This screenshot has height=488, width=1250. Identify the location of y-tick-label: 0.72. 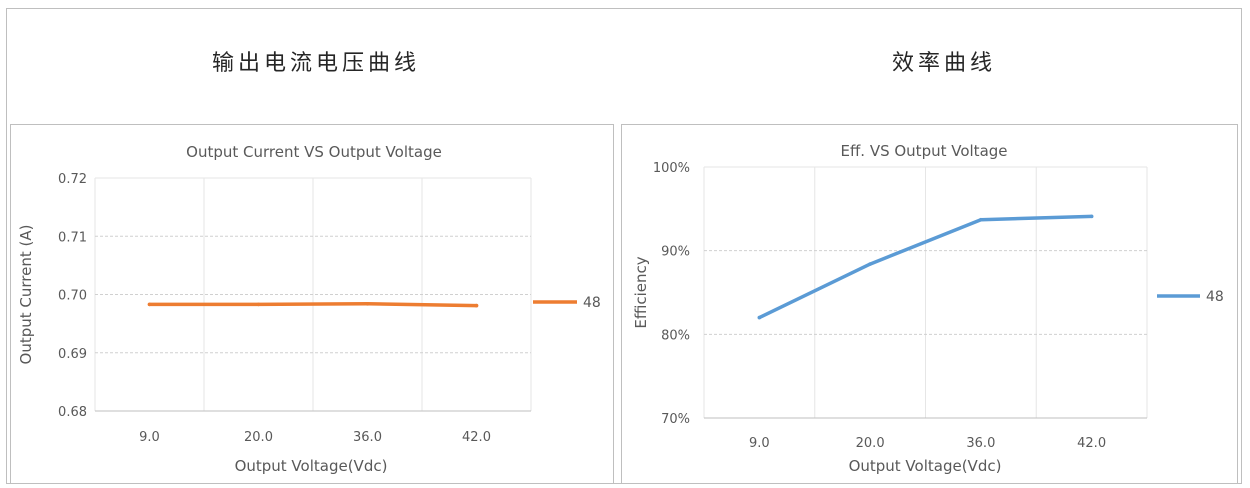
(72, 179).